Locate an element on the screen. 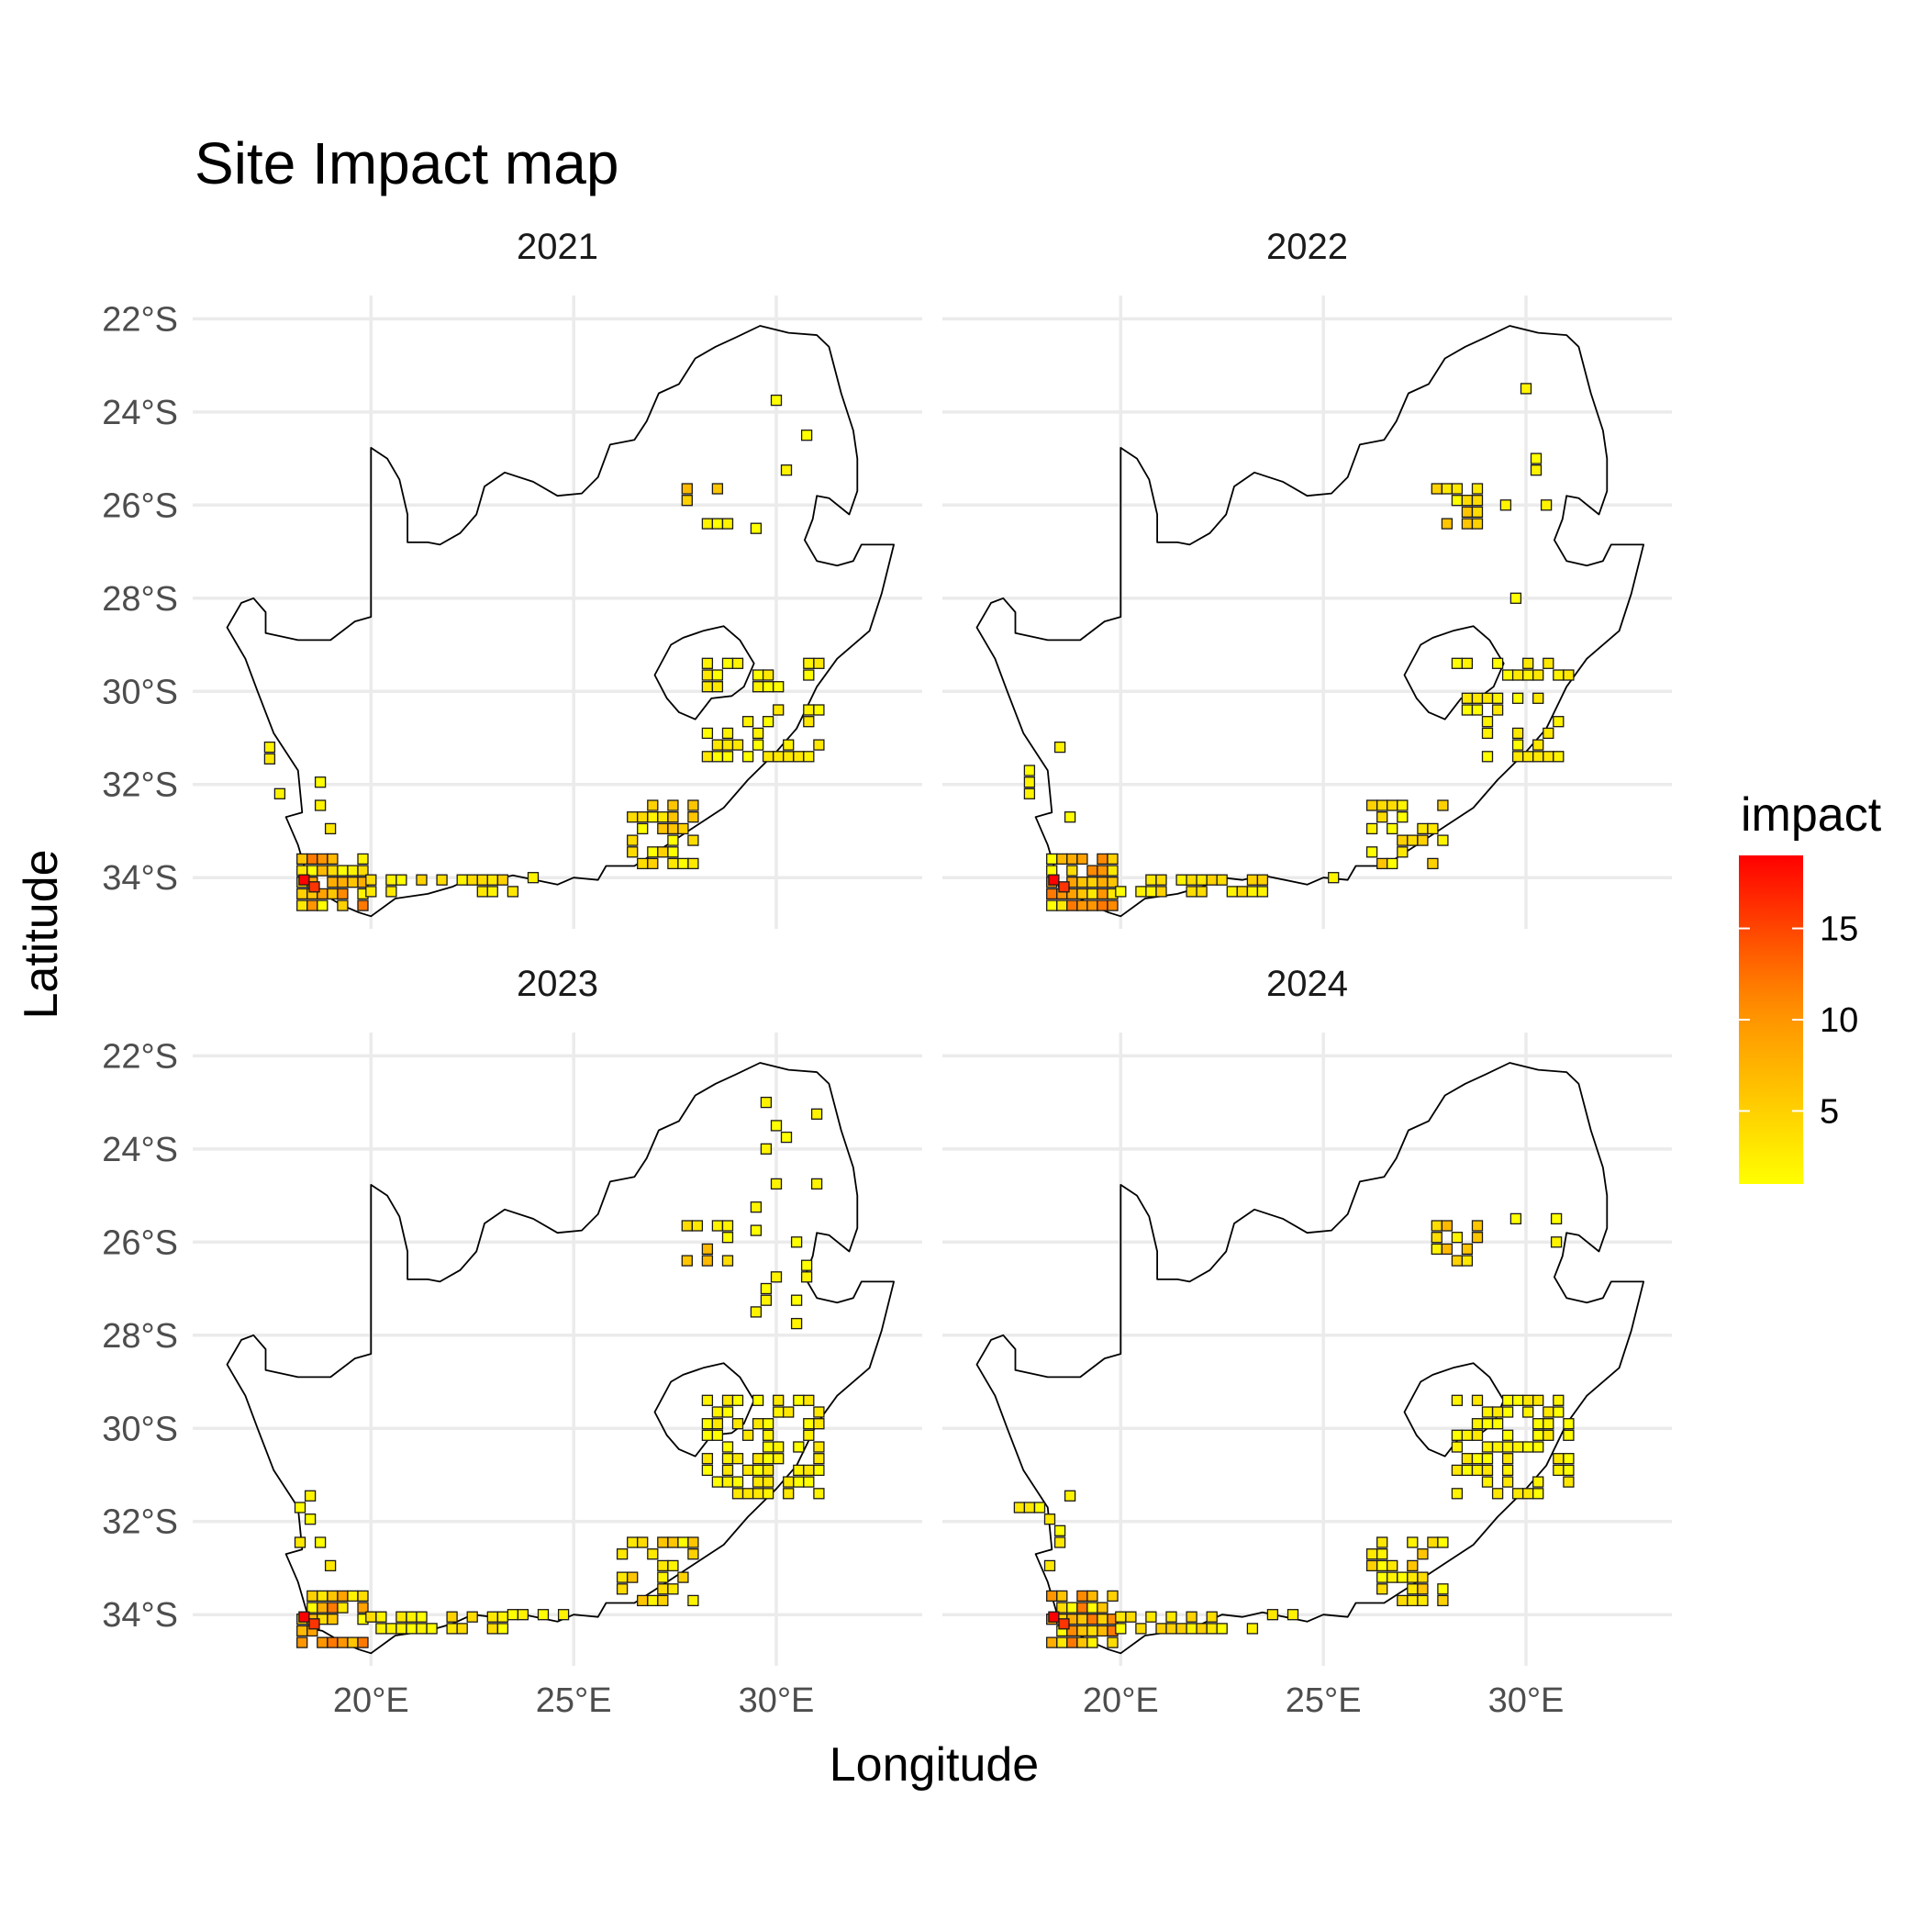  panel-label: 2023 is located at coordinates (557, 984).